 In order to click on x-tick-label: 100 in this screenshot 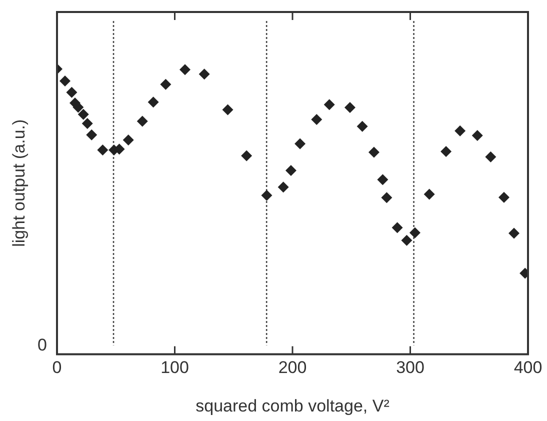, I will do `click(174, 368)`.